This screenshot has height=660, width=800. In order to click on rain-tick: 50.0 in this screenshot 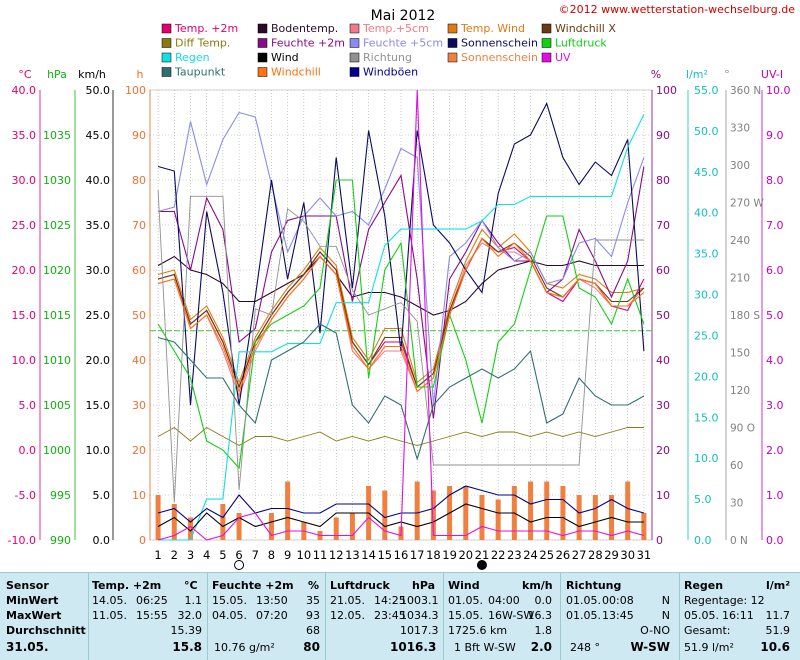, I will do `click(706, 131)`.